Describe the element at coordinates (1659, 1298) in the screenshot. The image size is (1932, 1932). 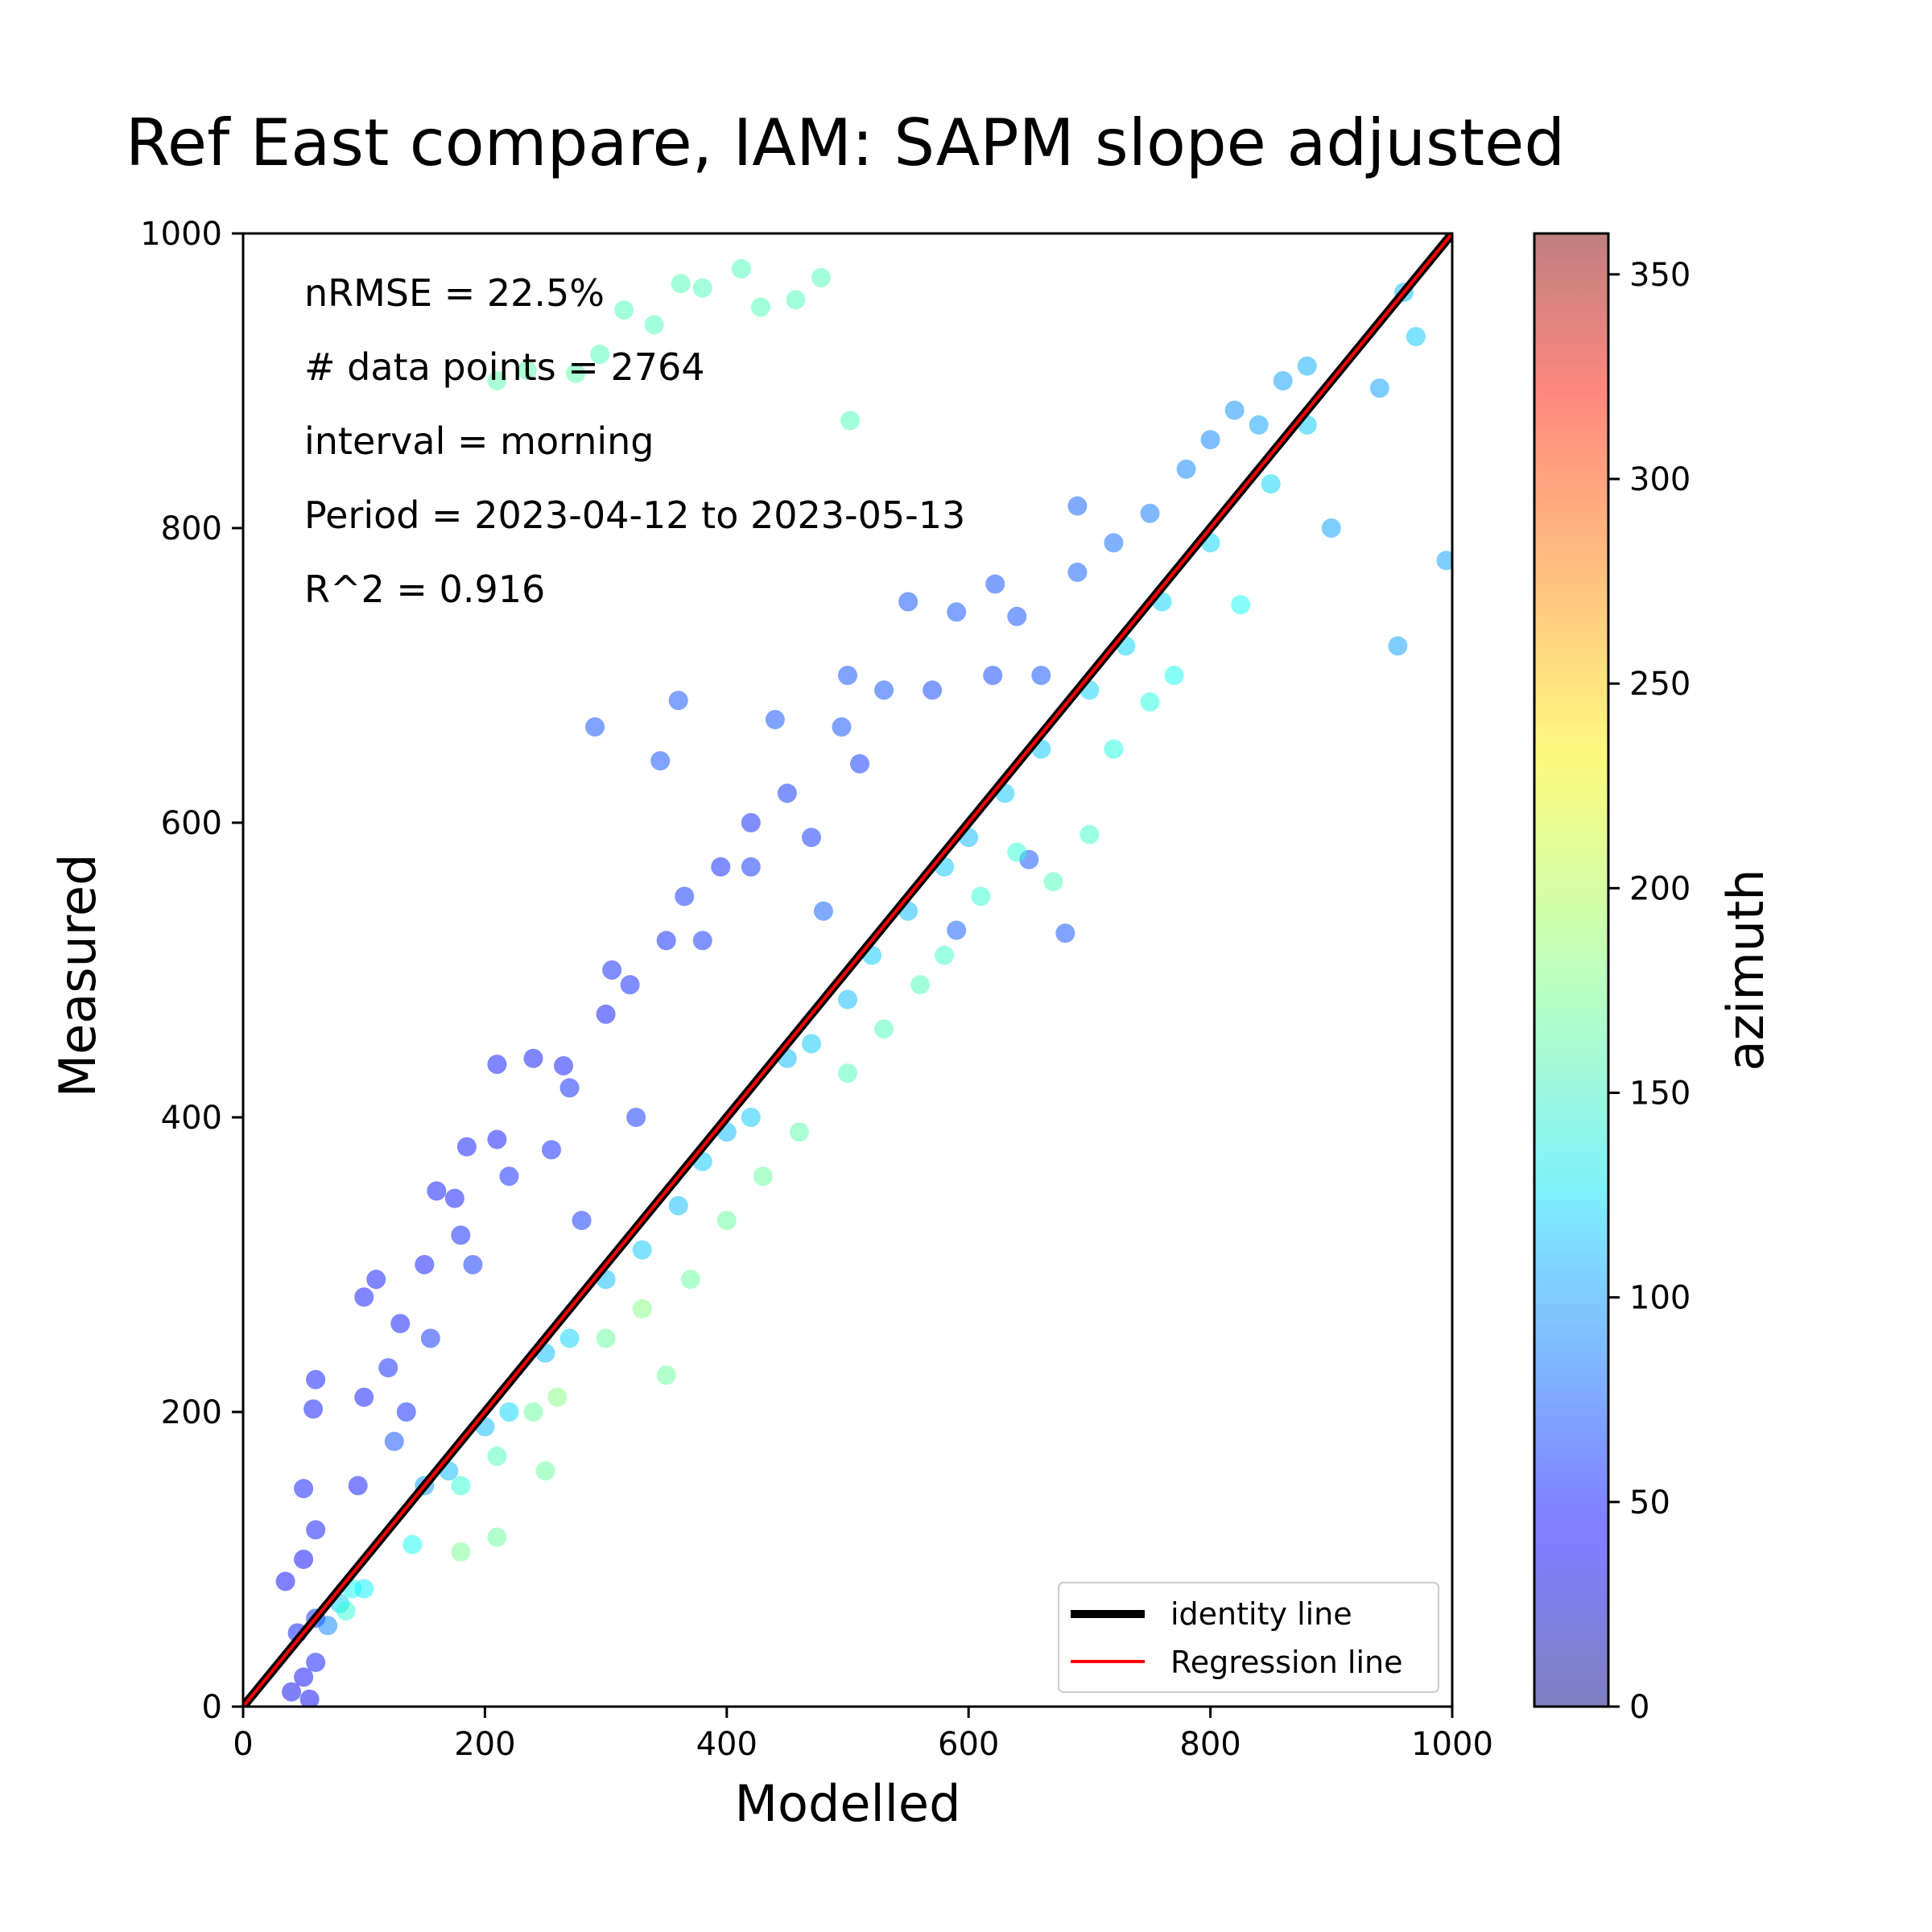
I see `colorbar-tick-label: 100` at that location.